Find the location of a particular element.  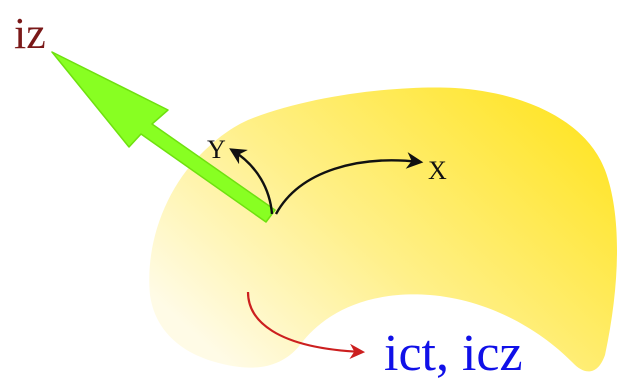

ict-direction-arrow is located at coordinates (306, 325).